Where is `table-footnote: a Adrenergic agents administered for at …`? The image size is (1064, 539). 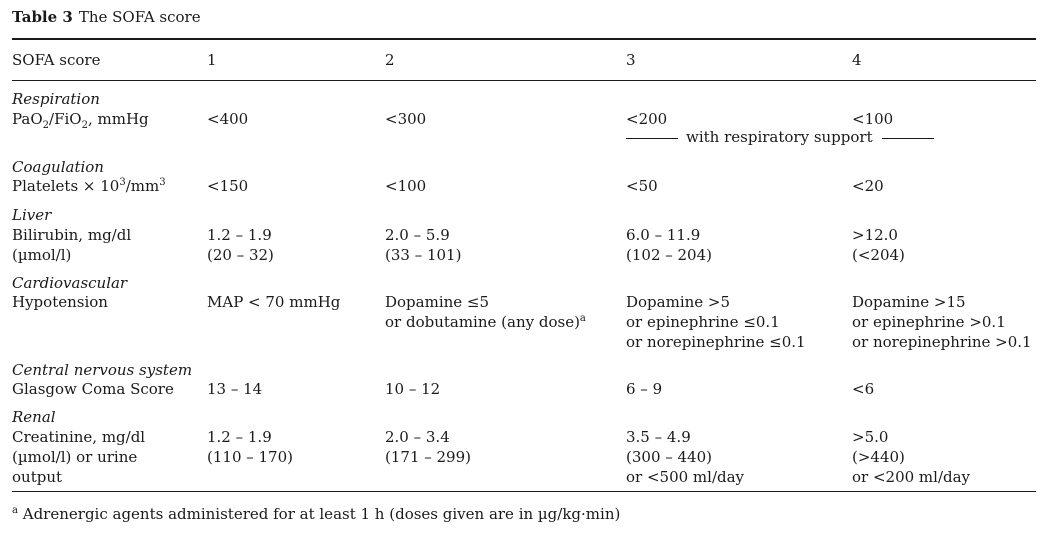 table-footnote: a Adrenergic agents administered for at … is located at coordinates (316, 514).